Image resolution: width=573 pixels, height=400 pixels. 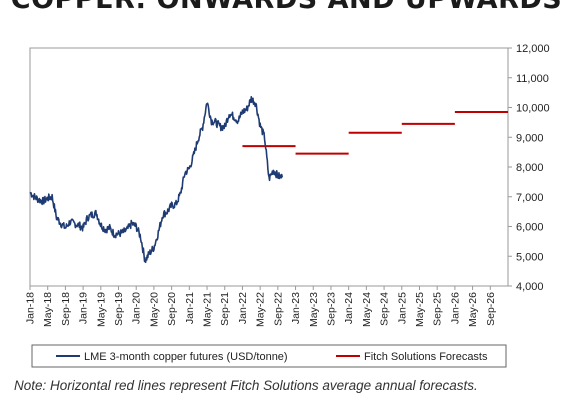 What do you see at coordinates (261, 309) in the screenshot?
I see `x-tick-label: May-22` at bounding box center [261, 309].